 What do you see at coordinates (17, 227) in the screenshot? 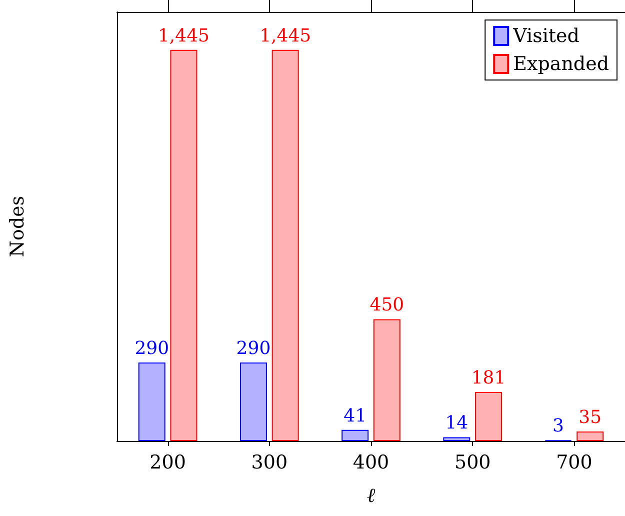
I see `y-axis-title: Nodes` at bounding box center [17, 227].